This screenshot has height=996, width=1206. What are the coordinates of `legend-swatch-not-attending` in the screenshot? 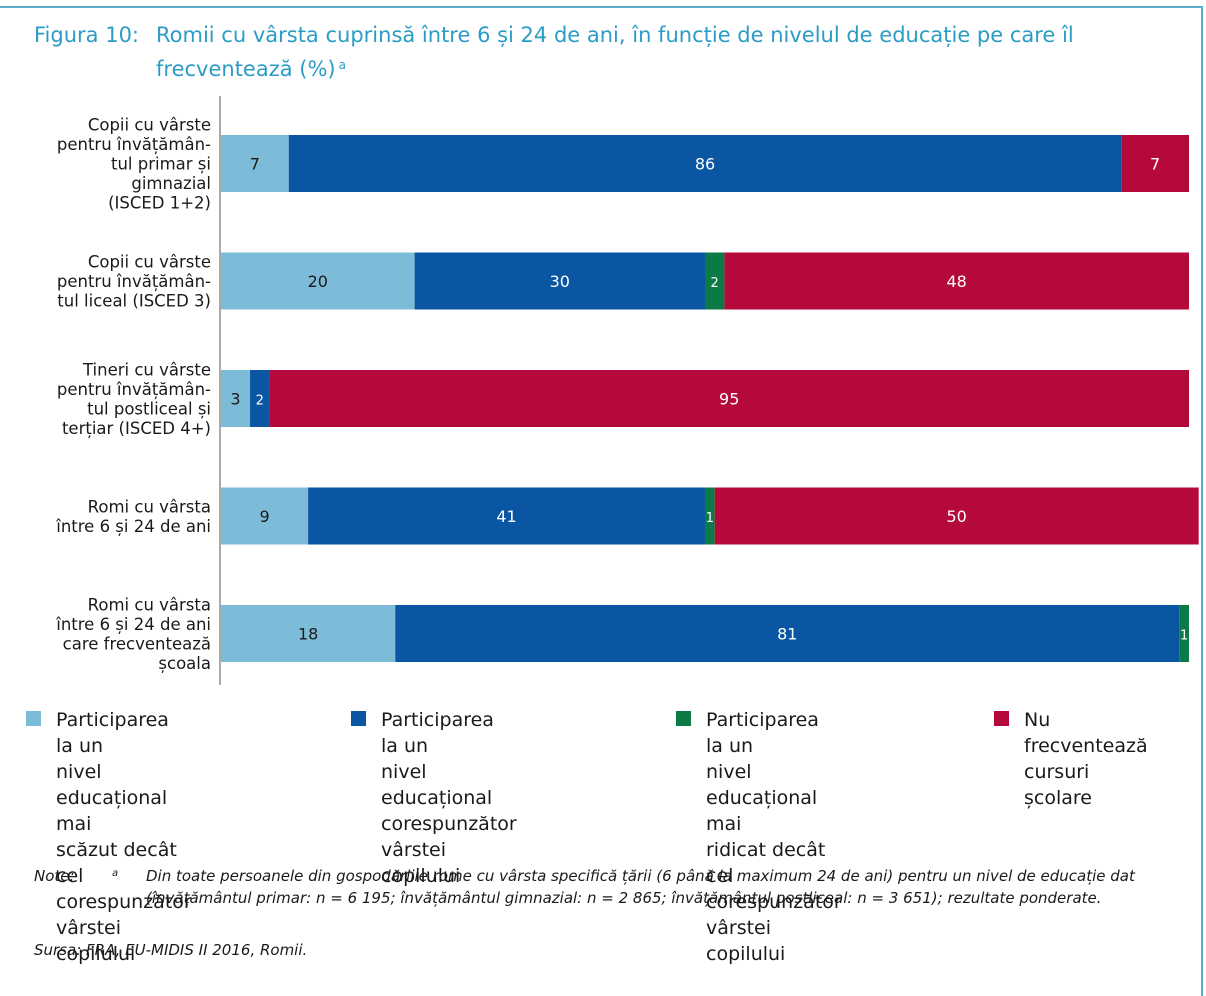 It's located at (1001, 718).